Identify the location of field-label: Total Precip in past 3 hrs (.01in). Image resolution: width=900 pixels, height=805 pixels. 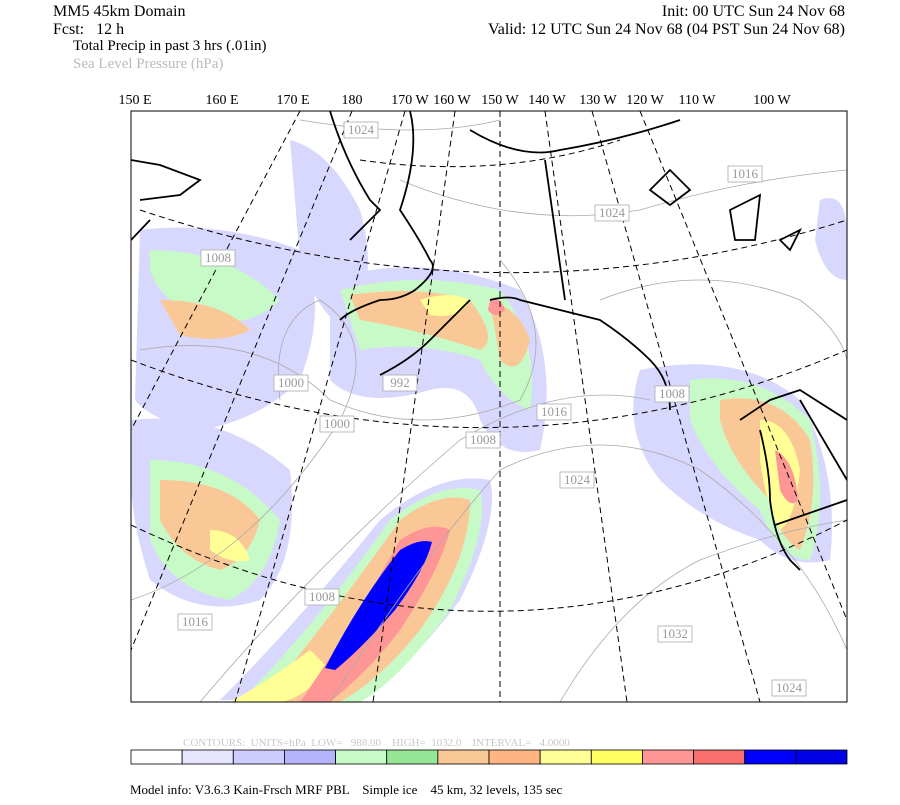
(170, 46).